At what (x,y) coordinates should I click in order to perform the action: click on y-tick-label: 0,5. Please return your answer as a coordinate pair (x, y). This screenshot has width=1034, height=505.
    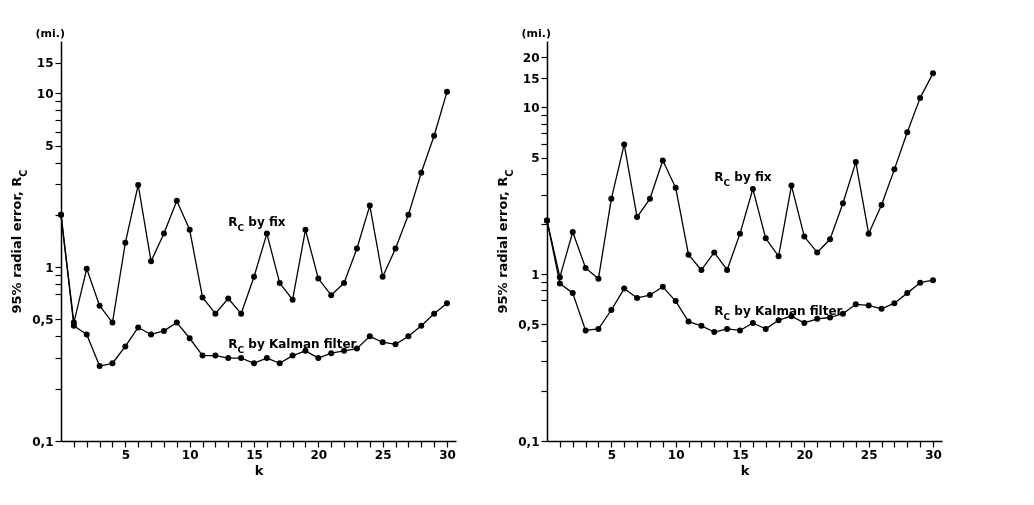
    Looking at the image, I should click on (529, 324).